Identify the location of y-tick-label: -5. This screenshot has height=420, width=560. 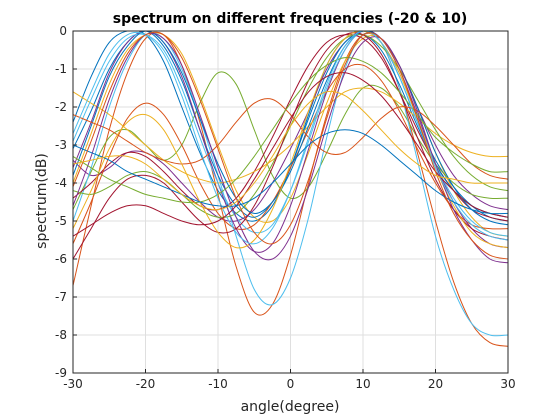
(61, 221).